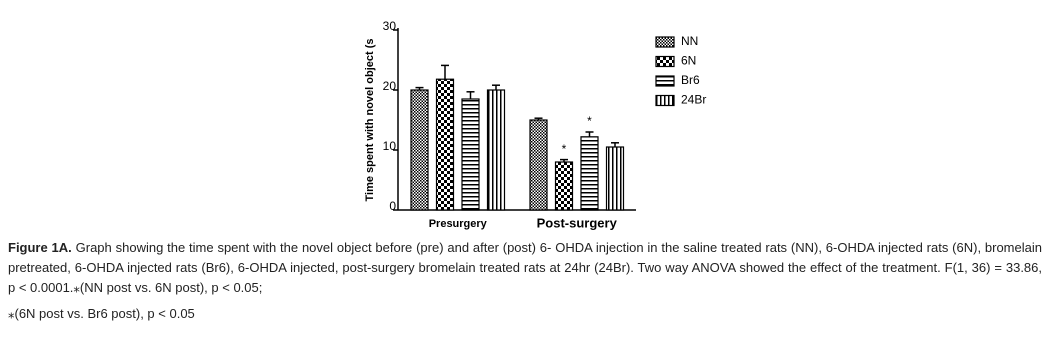 The image size is (1059, 342). Describe the element at coordinates (693, 100) in the screenshot. I see `legend-label: 24Br` at that location.